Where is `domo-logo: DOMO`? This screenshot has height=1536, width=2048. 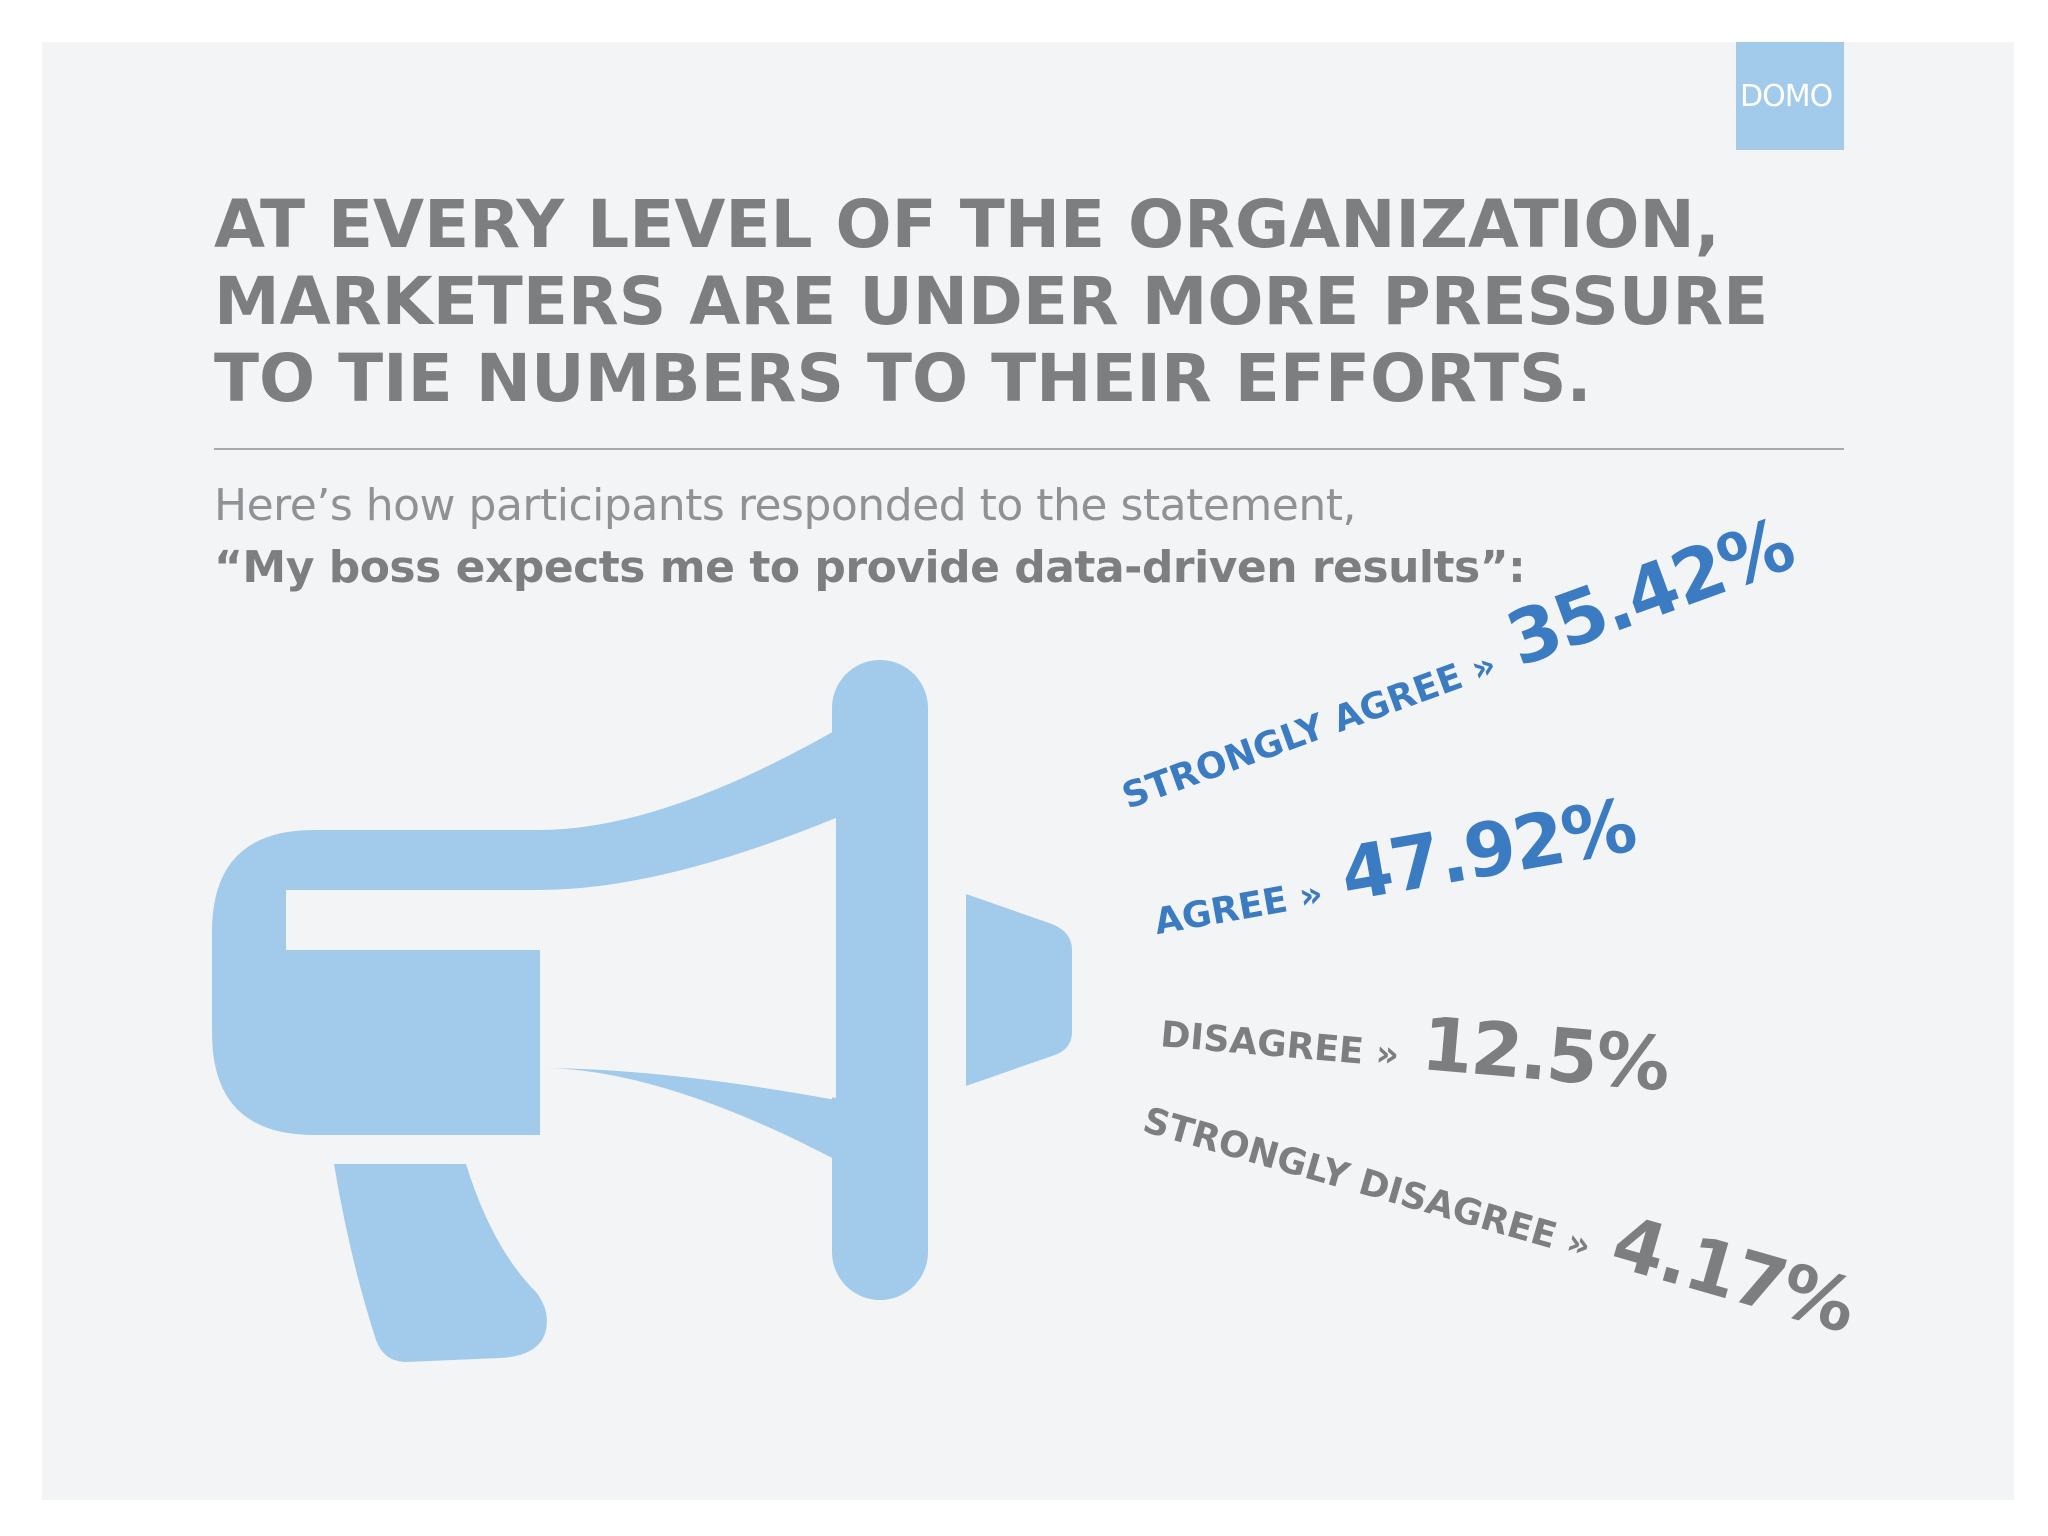
domo-logo: DOMO is located at coordinates (1790, 96).